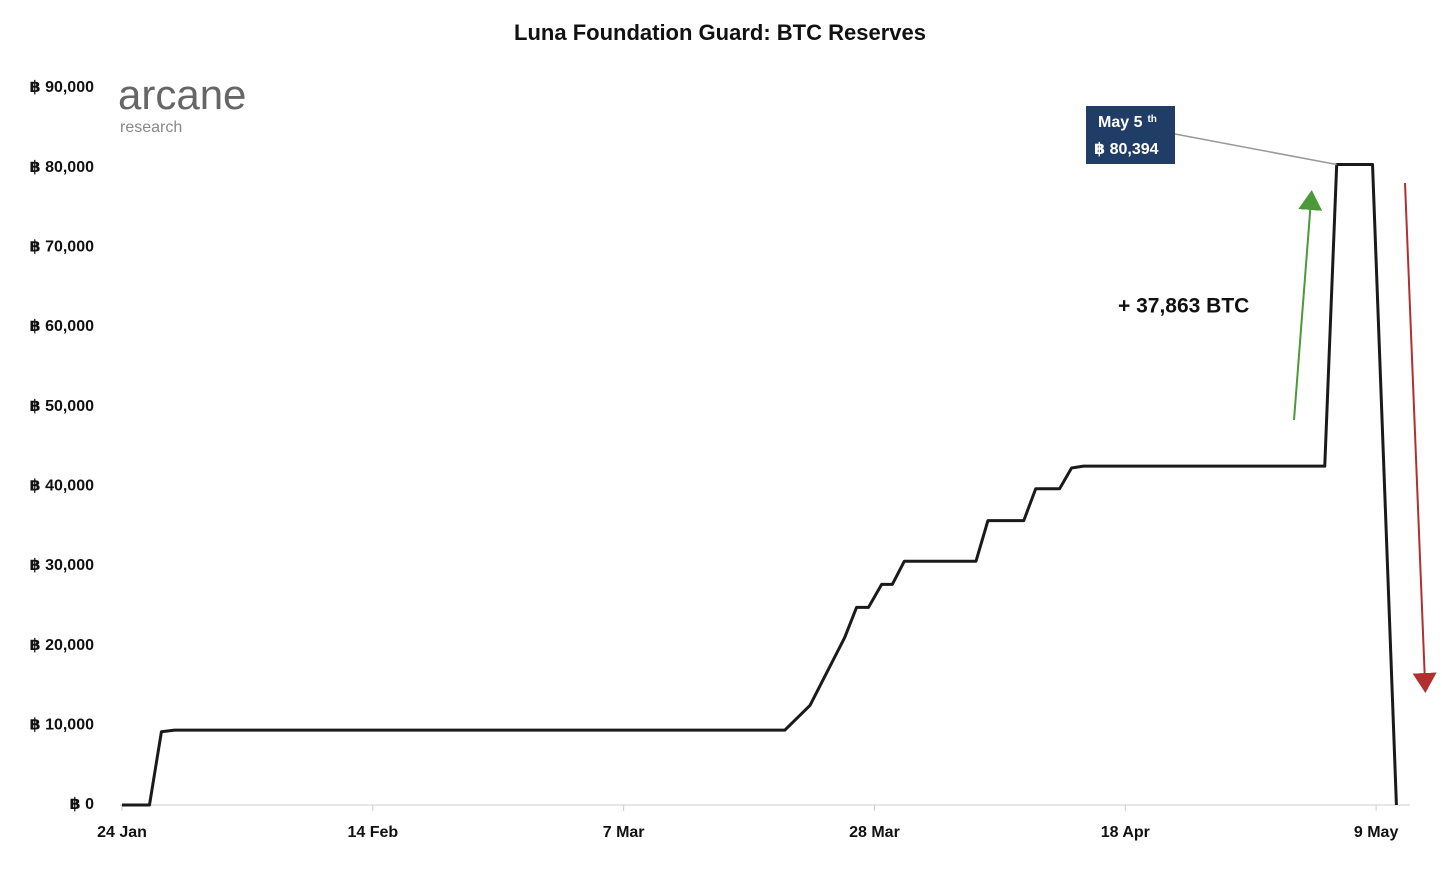 Image resolution: width=1442 pixels, height=872 pixels. I want to click on logo-subname: research, so click(151, 127).